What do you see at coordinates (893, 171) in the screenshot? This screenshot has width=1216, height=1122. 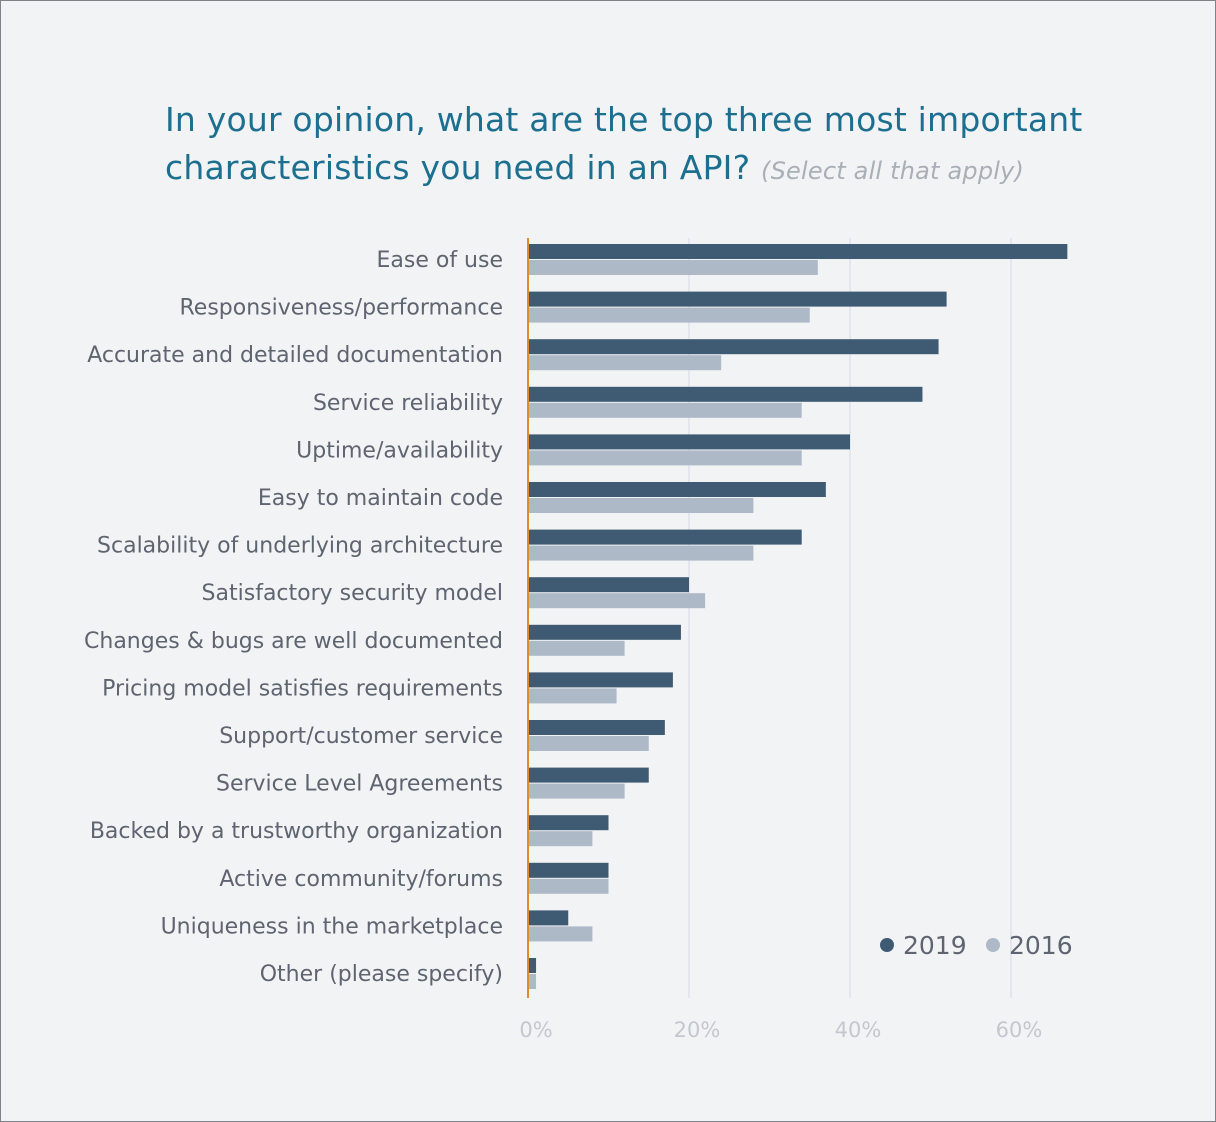 I see `chart-title-note: (Select all that apply)` at bounding box center [893, 171].